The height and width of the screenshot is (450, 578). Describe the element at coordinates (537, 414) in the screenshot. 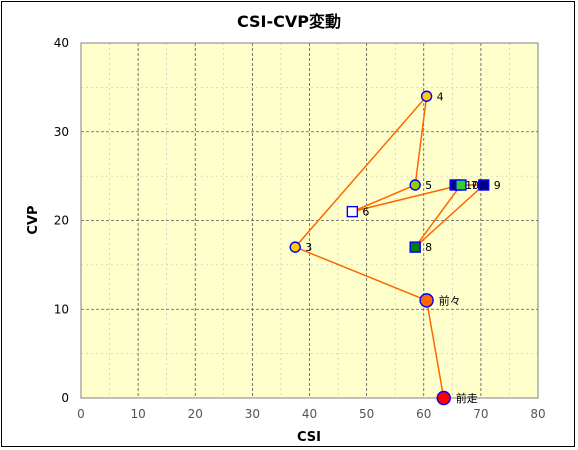

I see `x-tick-label: 80` at that location.